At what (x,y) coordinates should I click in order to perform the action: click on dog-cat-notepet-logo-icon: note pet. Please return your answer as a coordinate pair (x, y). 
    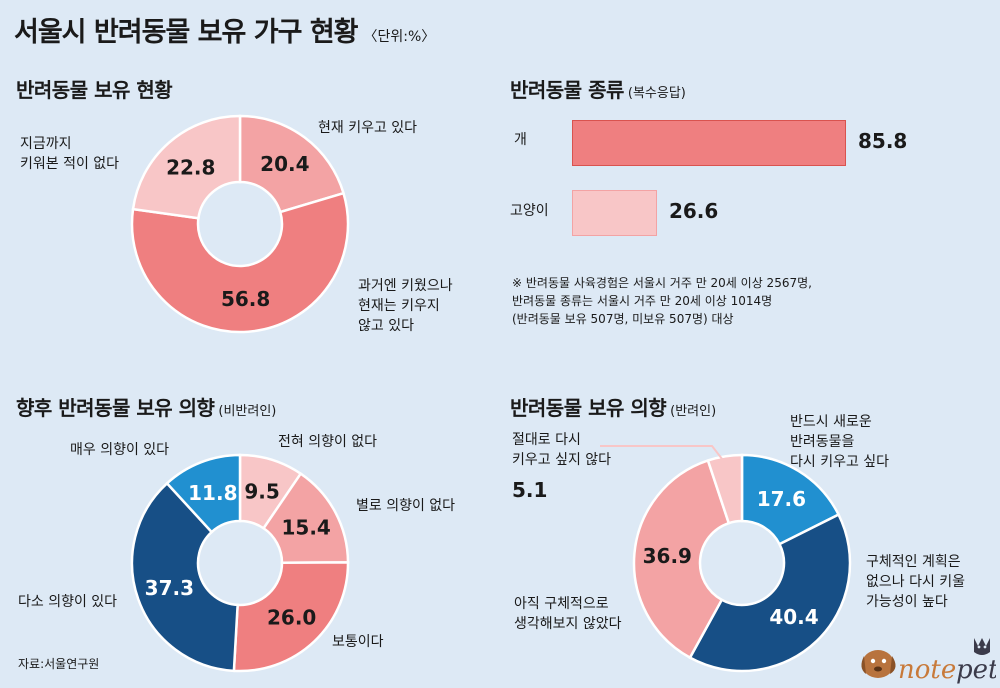
    Looking at the image, I should click on (928, 661).